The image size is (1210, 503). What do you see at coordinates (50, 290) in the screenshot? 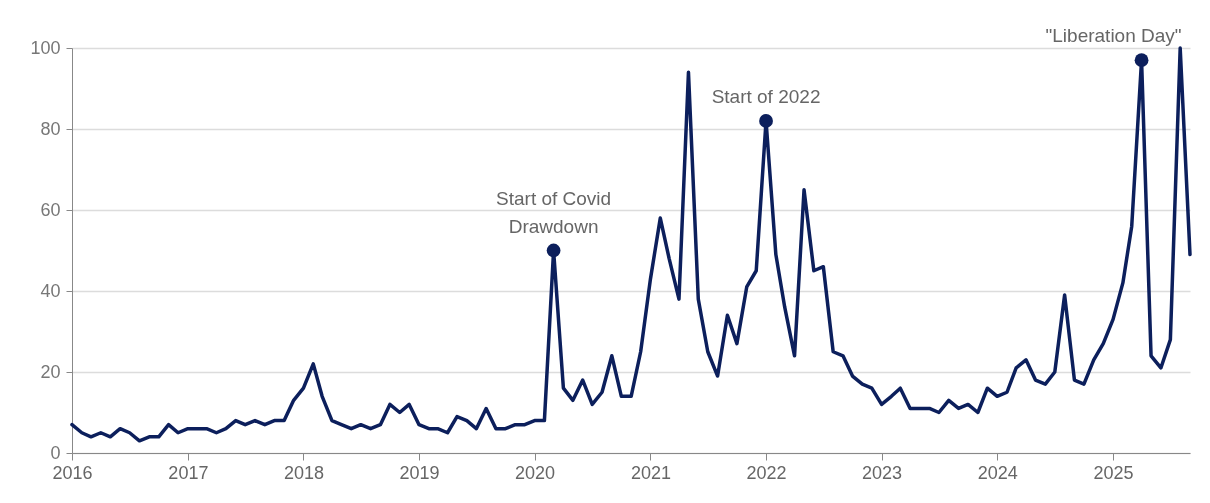
I see `y-tick-label: 40` at bounding box center [50, 290].